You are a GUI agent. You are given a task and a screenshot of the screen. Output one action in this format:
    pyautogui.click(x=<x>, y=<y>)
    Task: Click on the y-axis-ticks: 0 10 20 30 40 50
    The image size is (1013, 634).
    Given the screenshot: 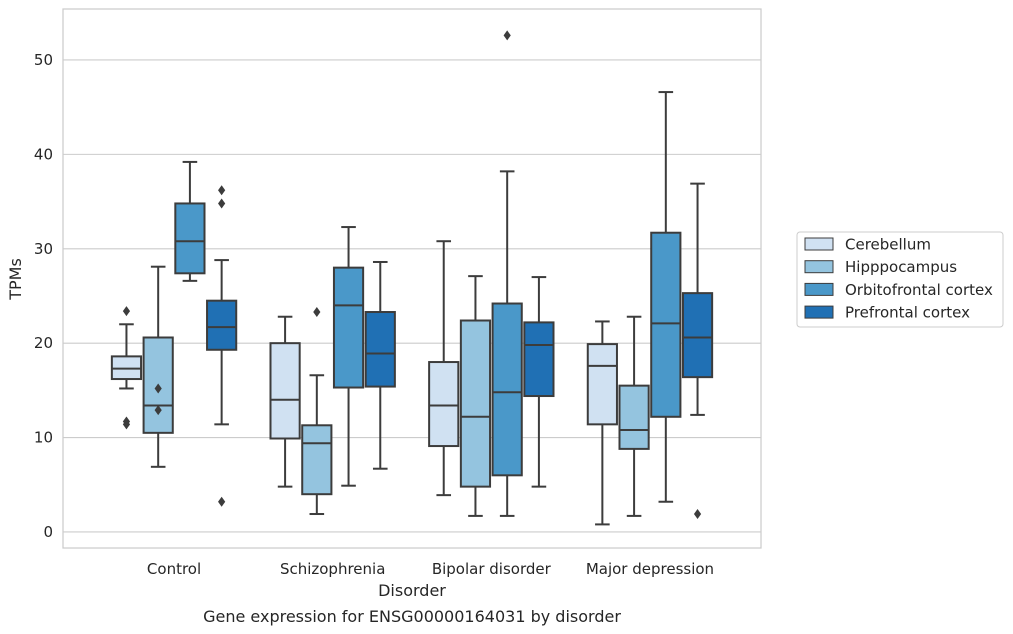 What is the action you would take?
    pyautogui.click(x=43, y=296)
    